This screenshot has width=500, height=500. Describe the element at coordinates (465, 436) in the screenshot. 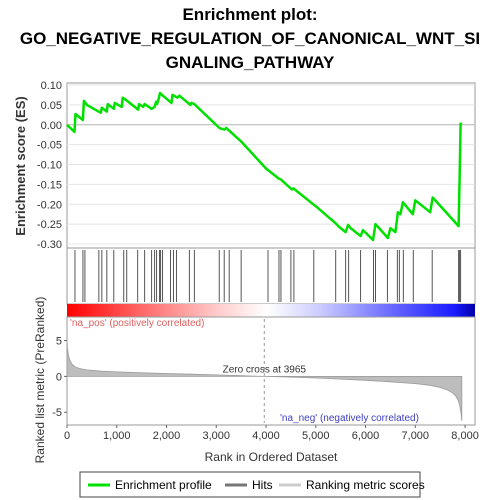

I see `x-tick-label: 8,000` at that location.